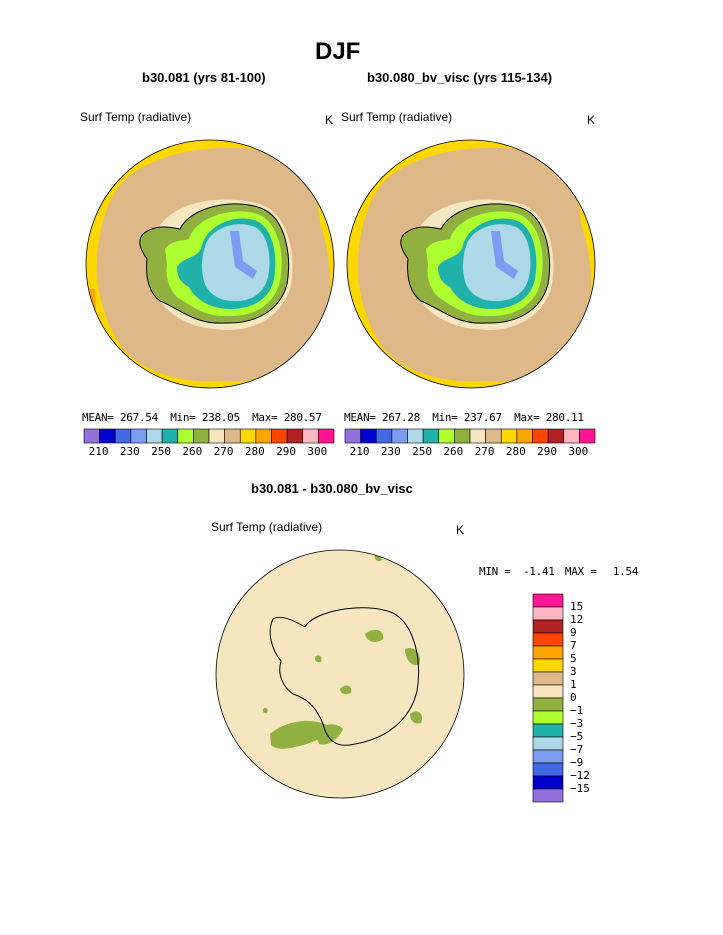 The width and height of the screenshot is (723, 935). I want to click on page-title: DJF, so click(338, 51).